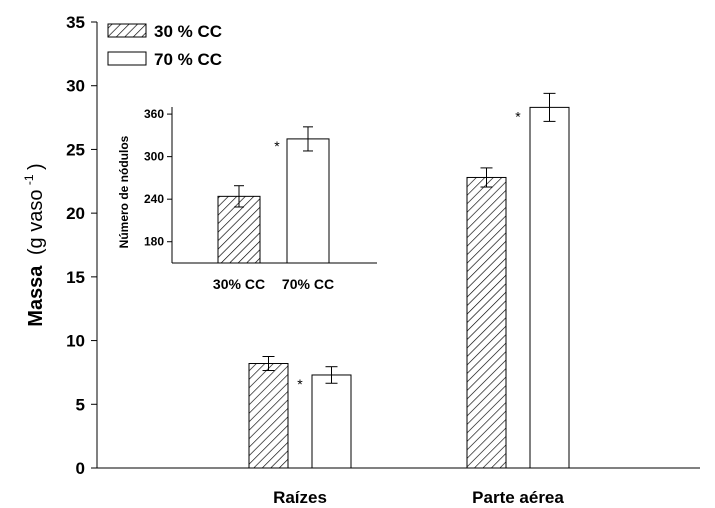  Describe the element at coordinates (308, 201) in the screenshot. I see `inset-bar-70cc` at that location.